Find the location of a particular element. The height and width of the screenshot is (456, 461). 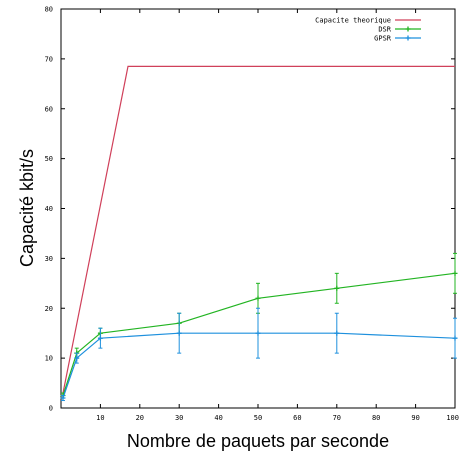

y-tick-label: 40 is located at coordinates (49, 209).